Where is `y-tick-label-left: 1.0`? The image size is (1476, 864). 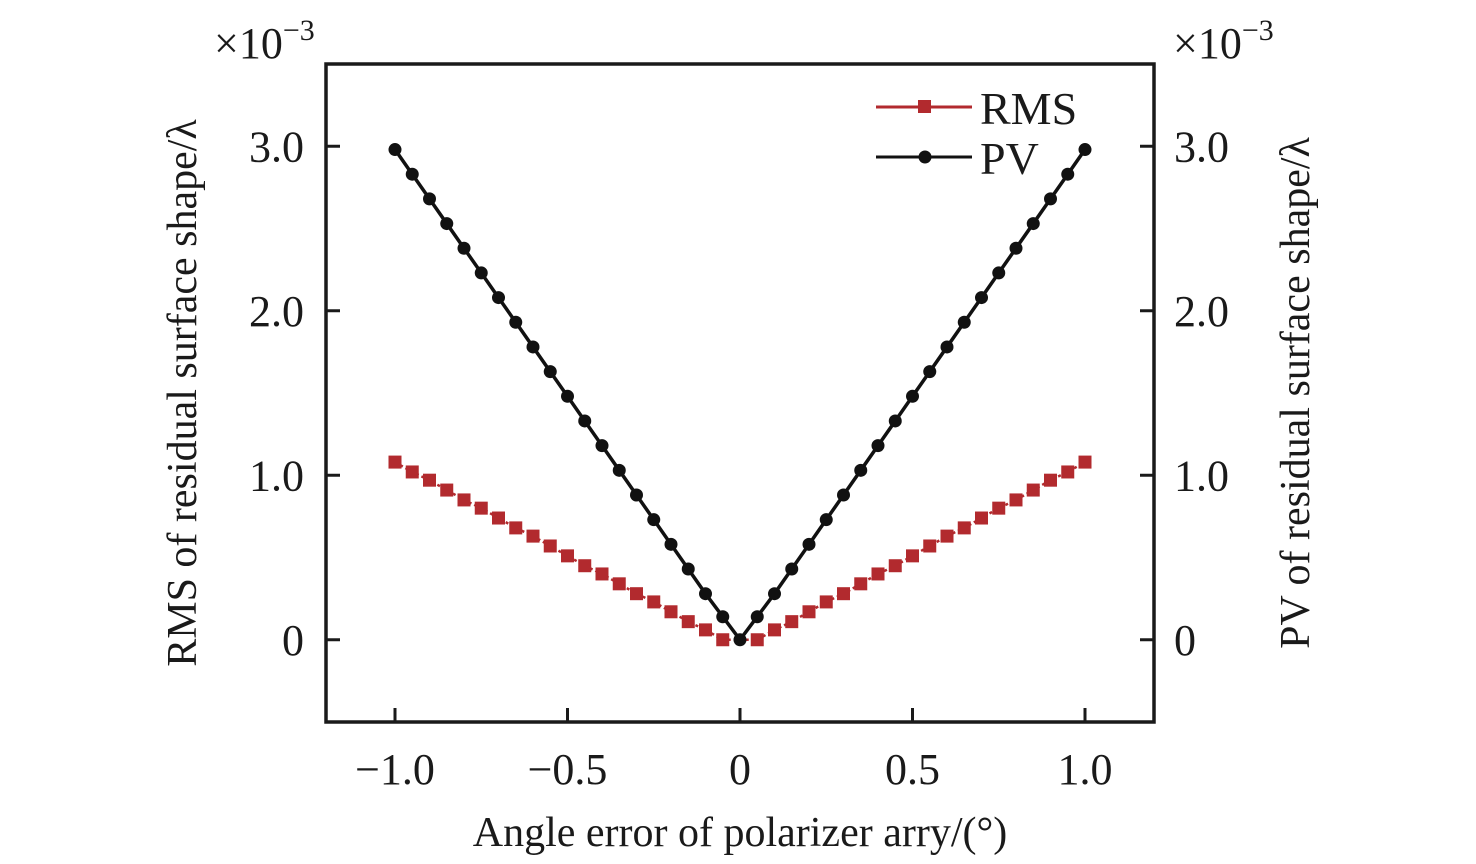 y-tick-label-left: 1.0 is located at coordinates (276, 475).